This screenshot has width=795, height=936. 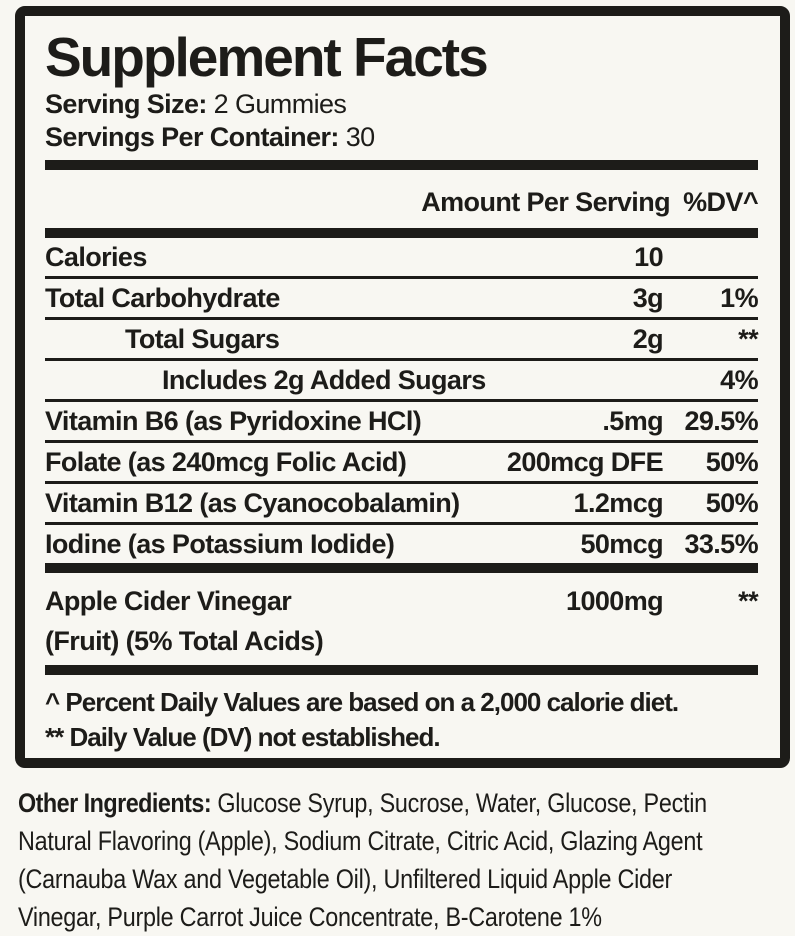 I want to click on nutrient-name: Vitamin B6 (as Pyridoxine HCl), so click(x=233, y=421).